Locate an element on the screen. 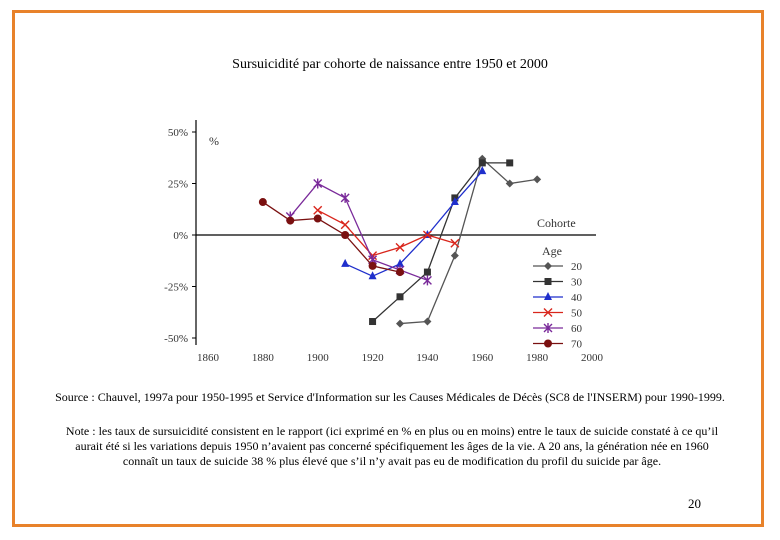  x-tick-label-0: 1860 is located at coordinates (208, 358).